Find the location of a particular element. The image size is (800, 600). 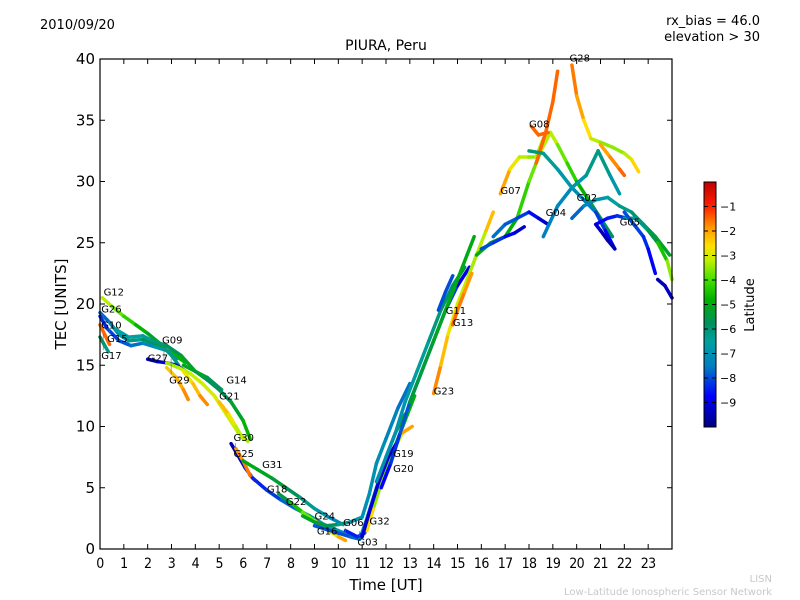

colorbar-ticks: −1 −2 −3 −4 −5 −6 −7 −8 −9 is located at coordinates (720, 305).